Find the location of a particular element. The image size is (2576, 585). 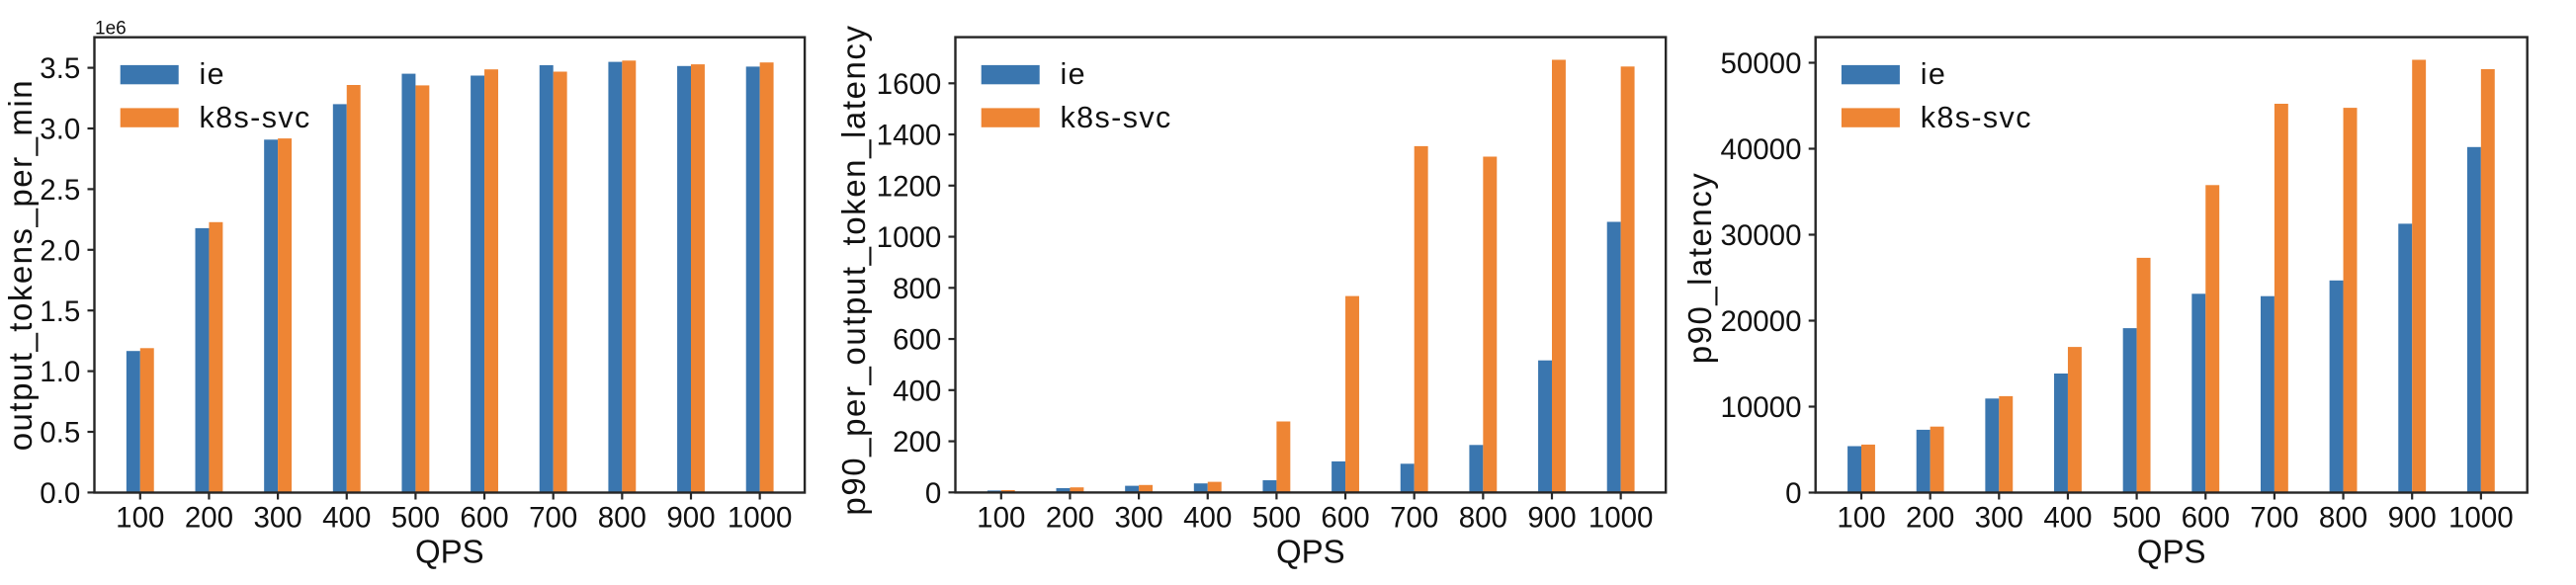

svg-text: output_tokens_per_min is located at coordinates (20, 265).